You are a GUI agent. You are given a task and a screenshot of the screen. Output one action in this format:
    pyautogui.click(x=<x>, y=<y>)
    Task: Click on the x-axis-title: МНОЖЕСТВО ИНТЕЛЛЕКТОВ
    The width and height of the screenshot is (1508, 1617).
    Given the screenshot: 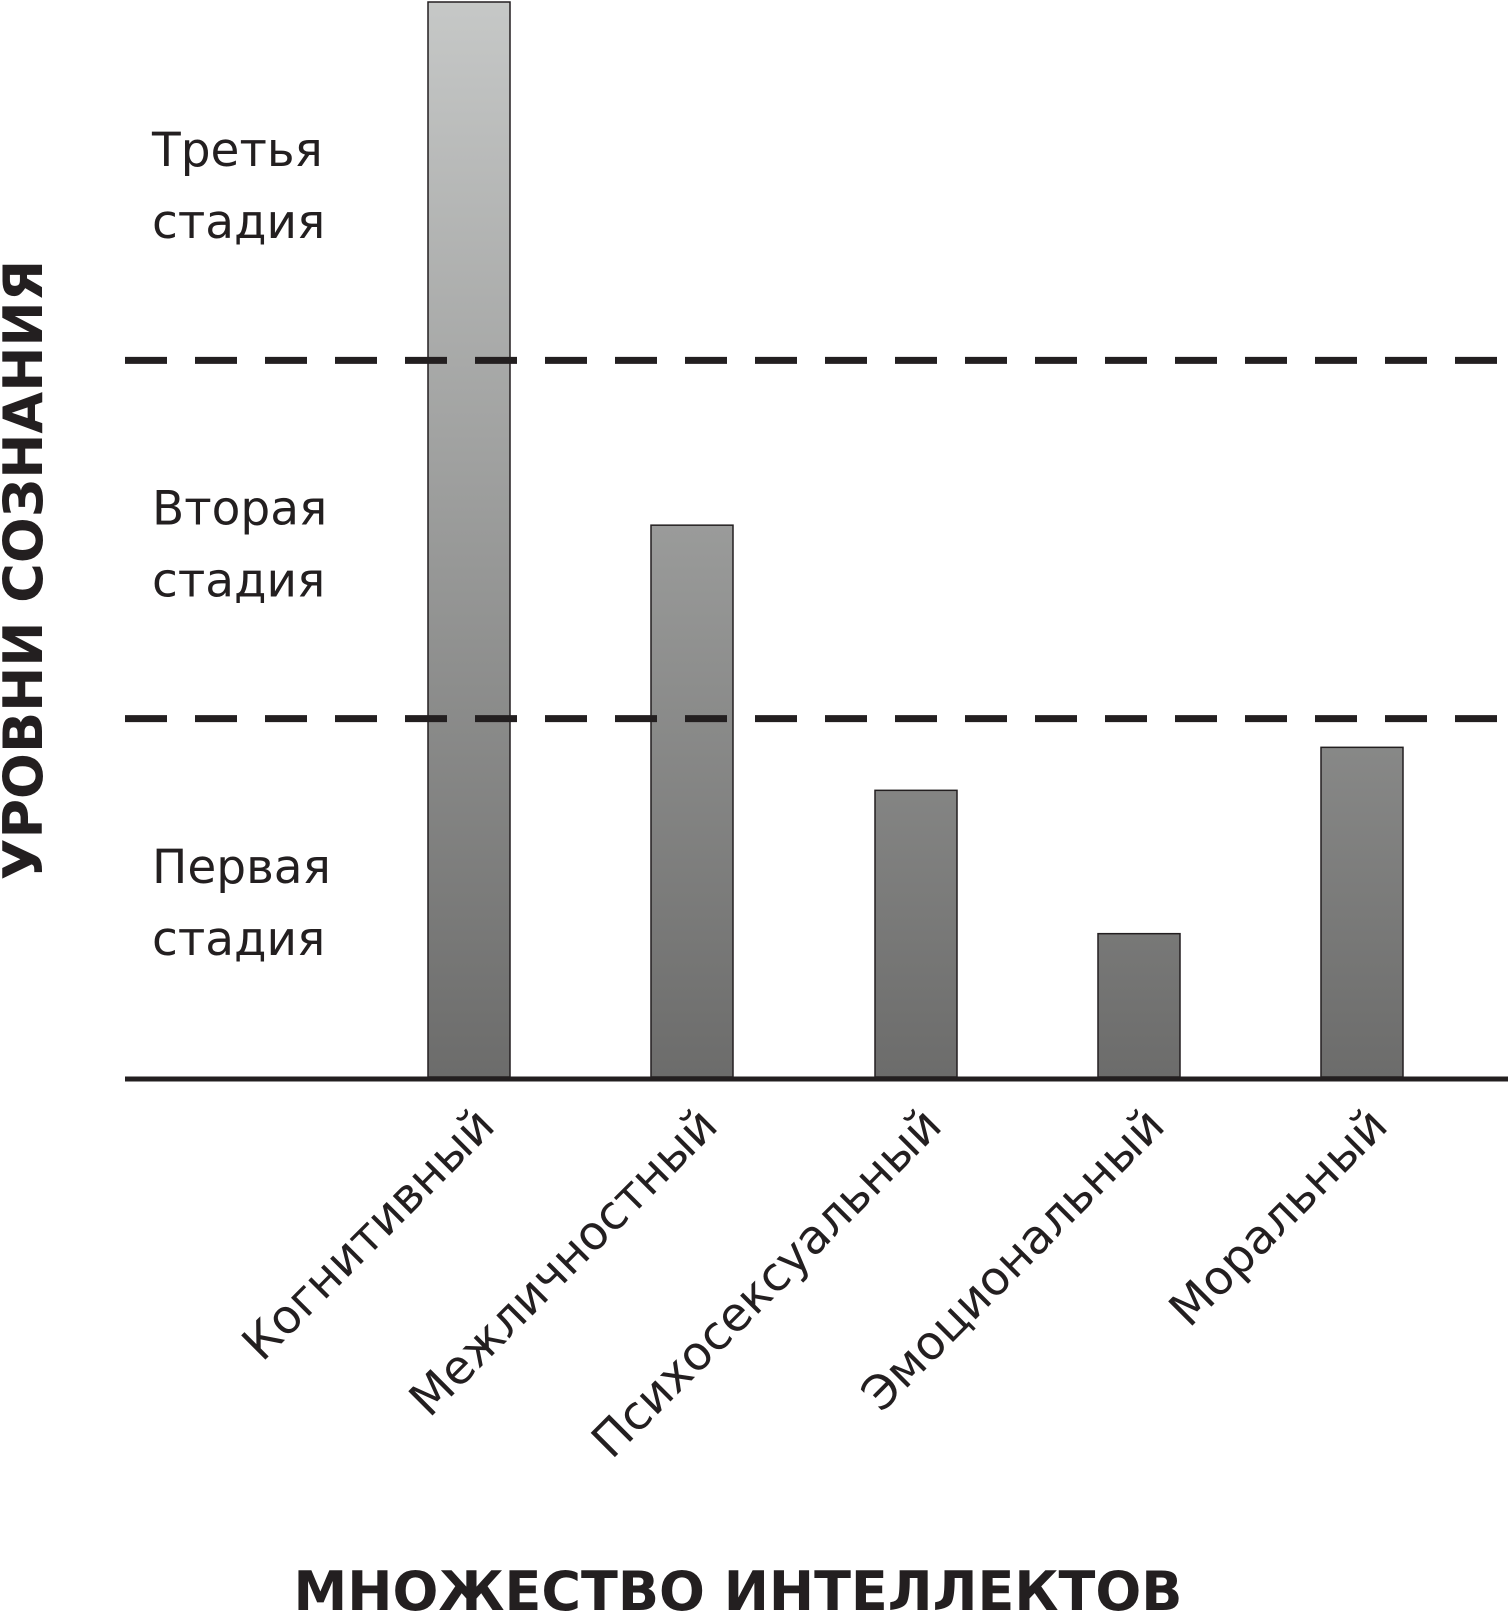 What is the action you would take?
    pyautogui.click(x=738, y=1588)
    